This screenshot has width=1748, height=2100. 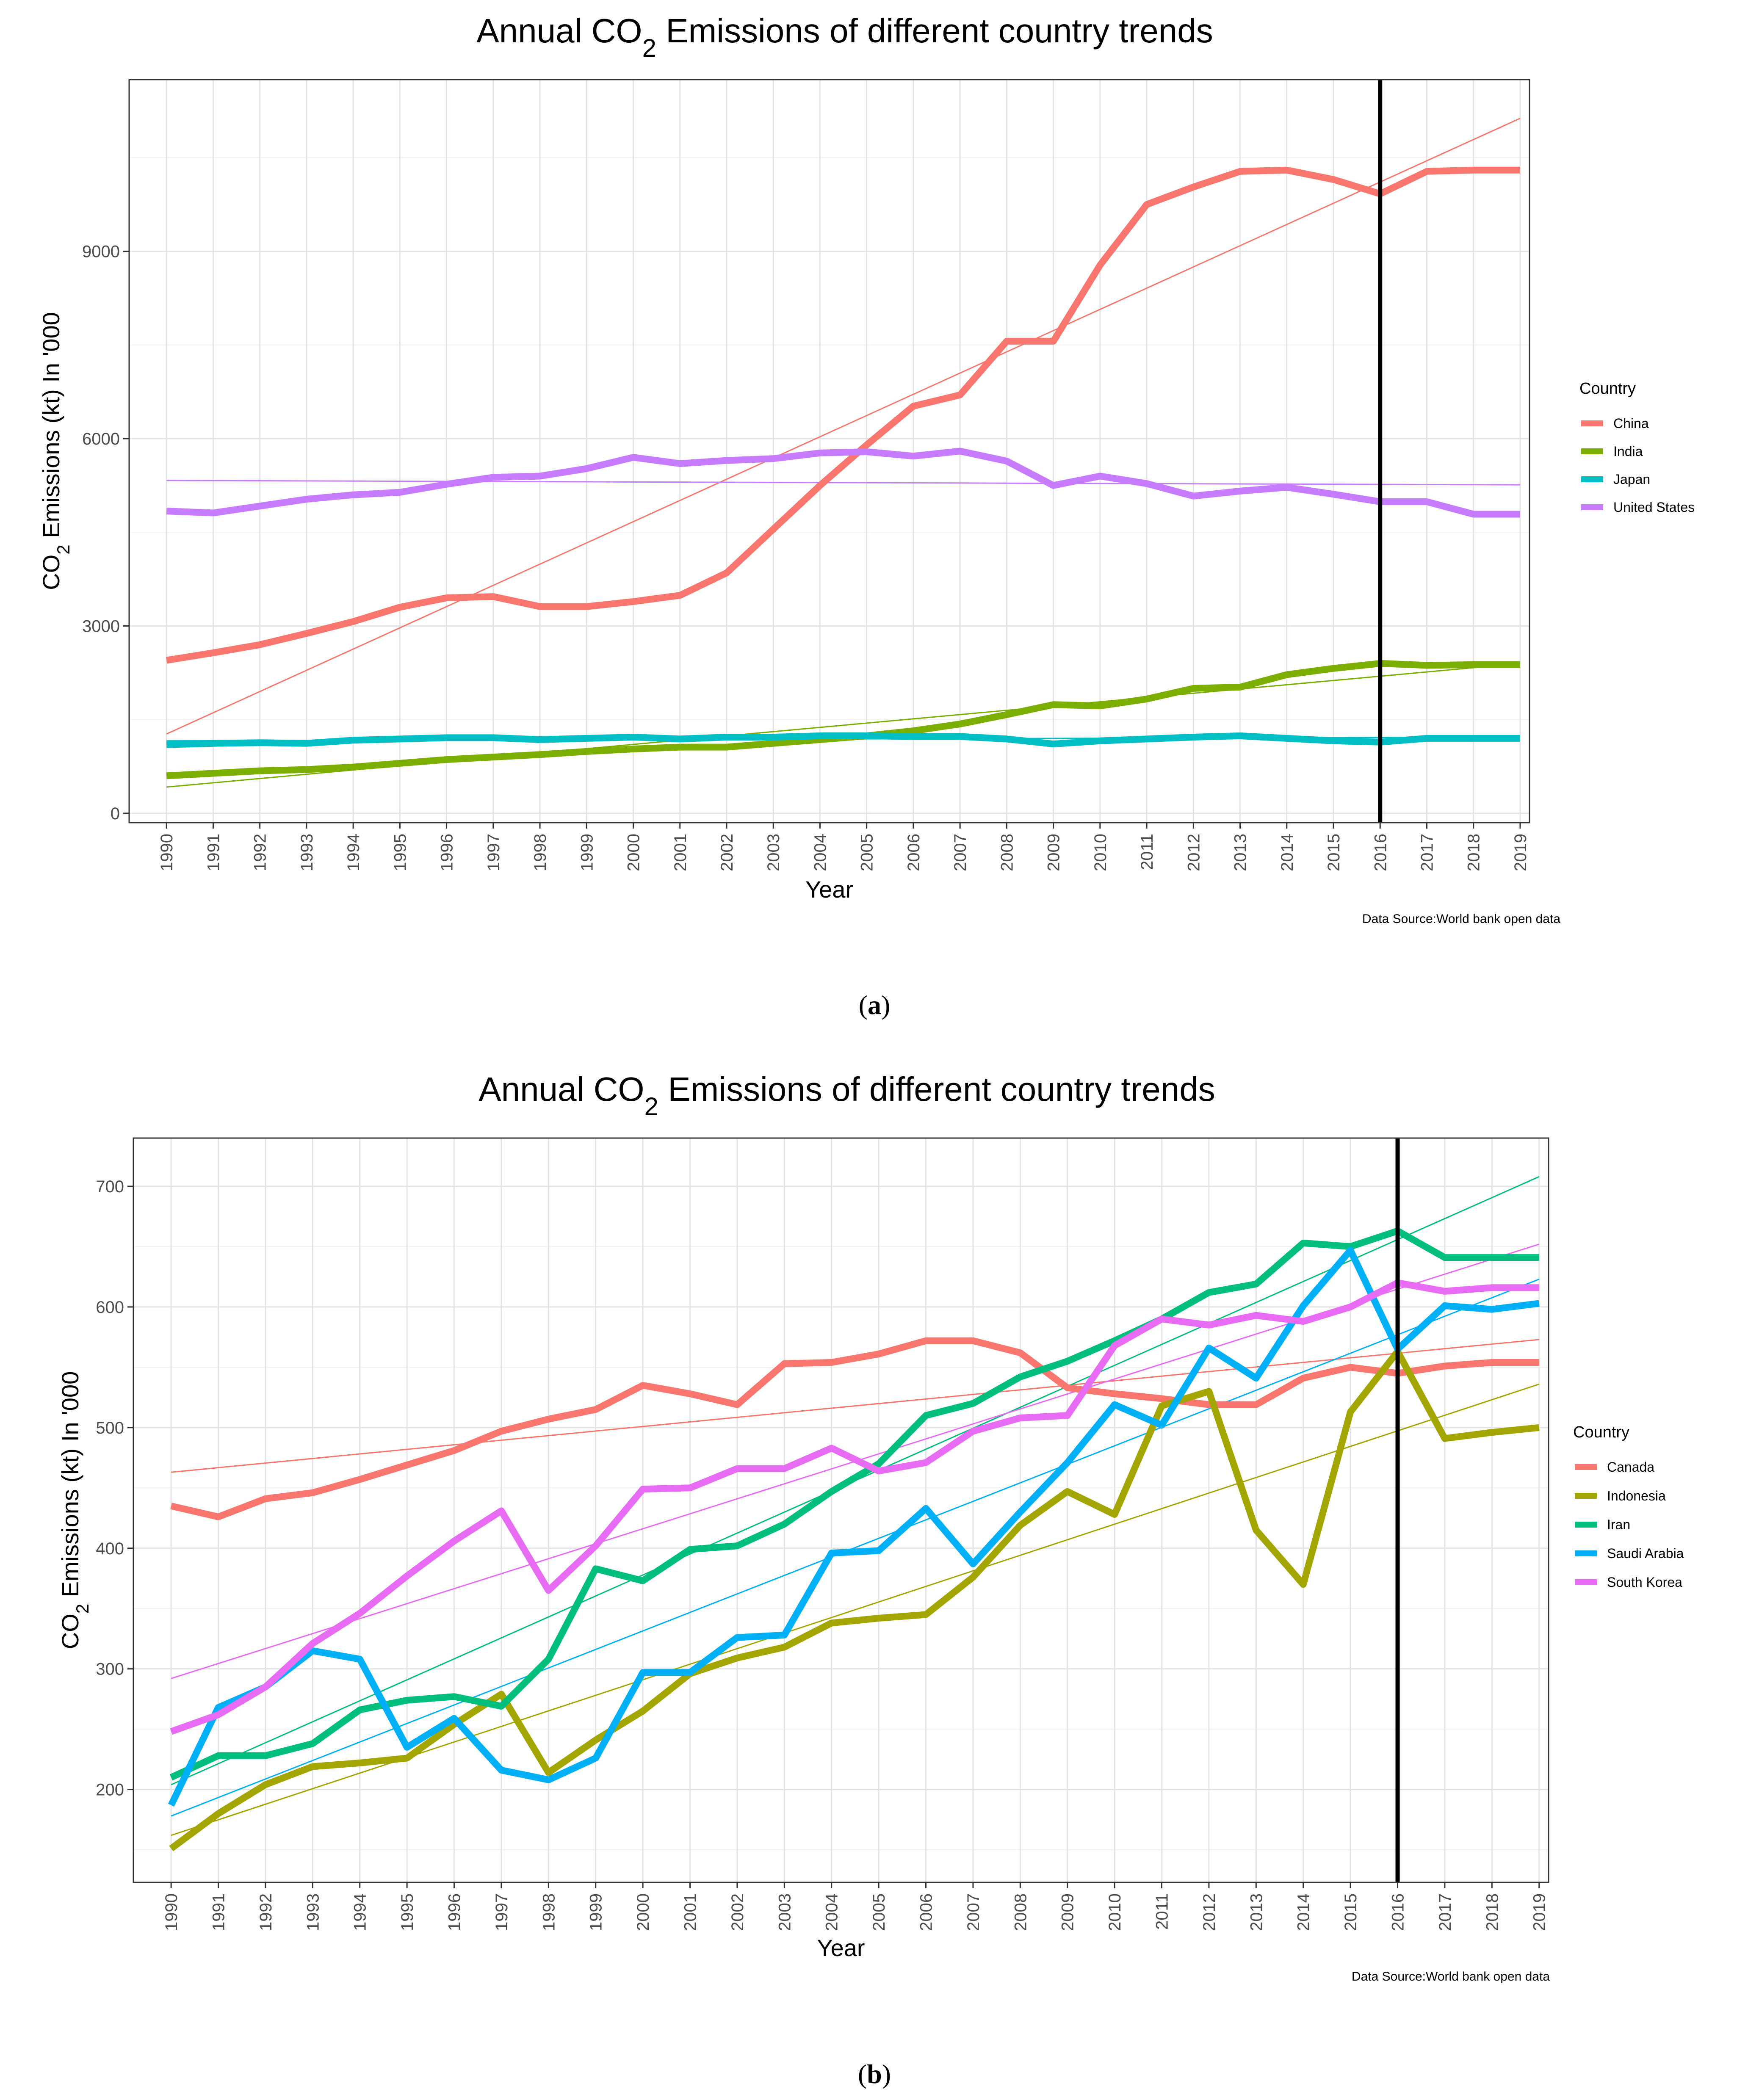 What do you see at coordinates (843, 740) in the screenshot?
I see `series-line-japan` at bounding box center [843, 740].